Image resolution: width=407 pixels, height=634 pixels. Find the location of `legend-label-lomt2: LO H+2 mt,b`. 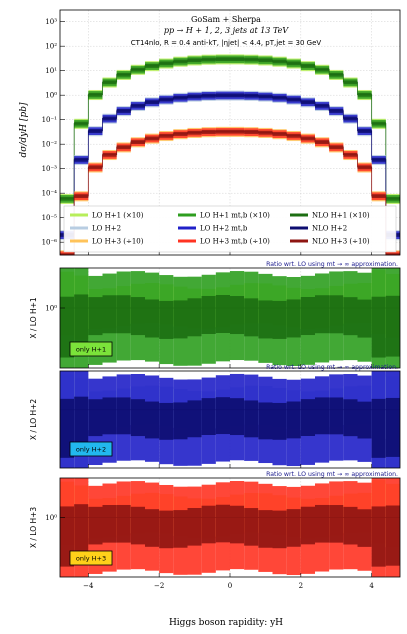

legend-label-lomt2: LO H+2 mt,b is located at coordinates (224, 229).